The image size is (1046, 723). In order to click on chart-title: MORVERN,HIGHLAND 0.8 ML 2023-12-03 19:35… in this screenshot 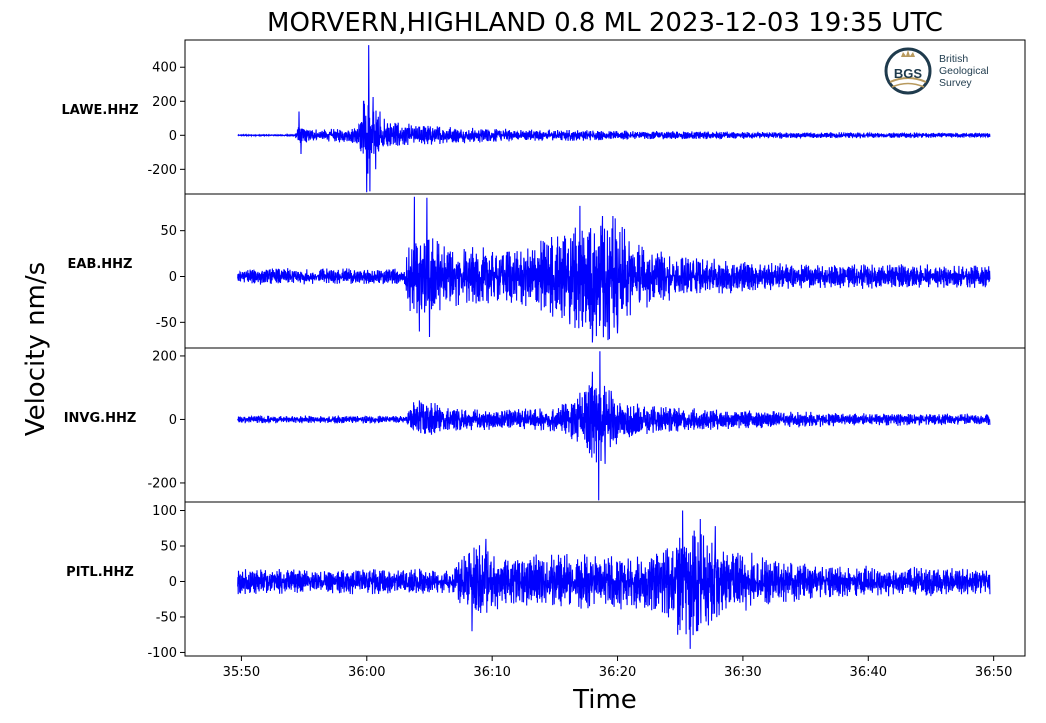, I will do `click(605, 23)`.